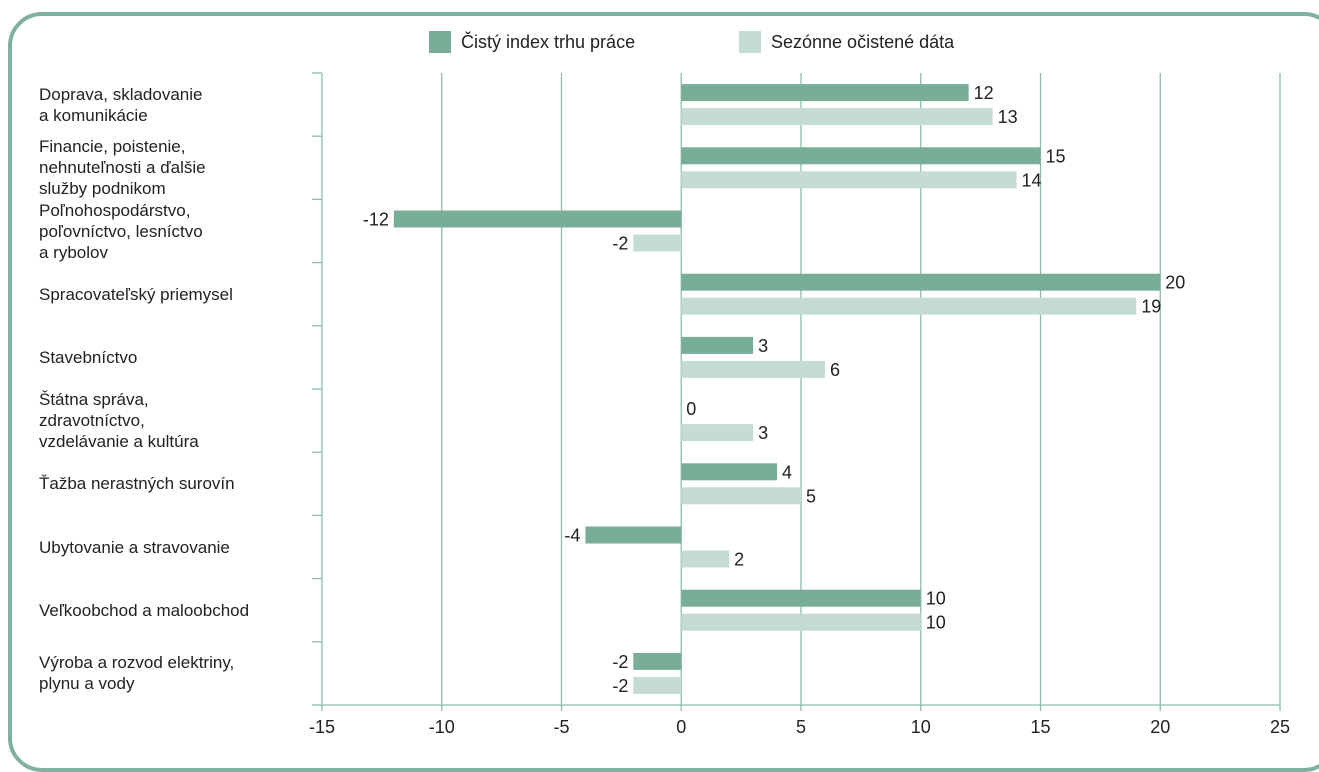 This screenshot has width=1319, height=772. I want to click on legend-label-index: Čistý index trhu práce, so click(548, 41).